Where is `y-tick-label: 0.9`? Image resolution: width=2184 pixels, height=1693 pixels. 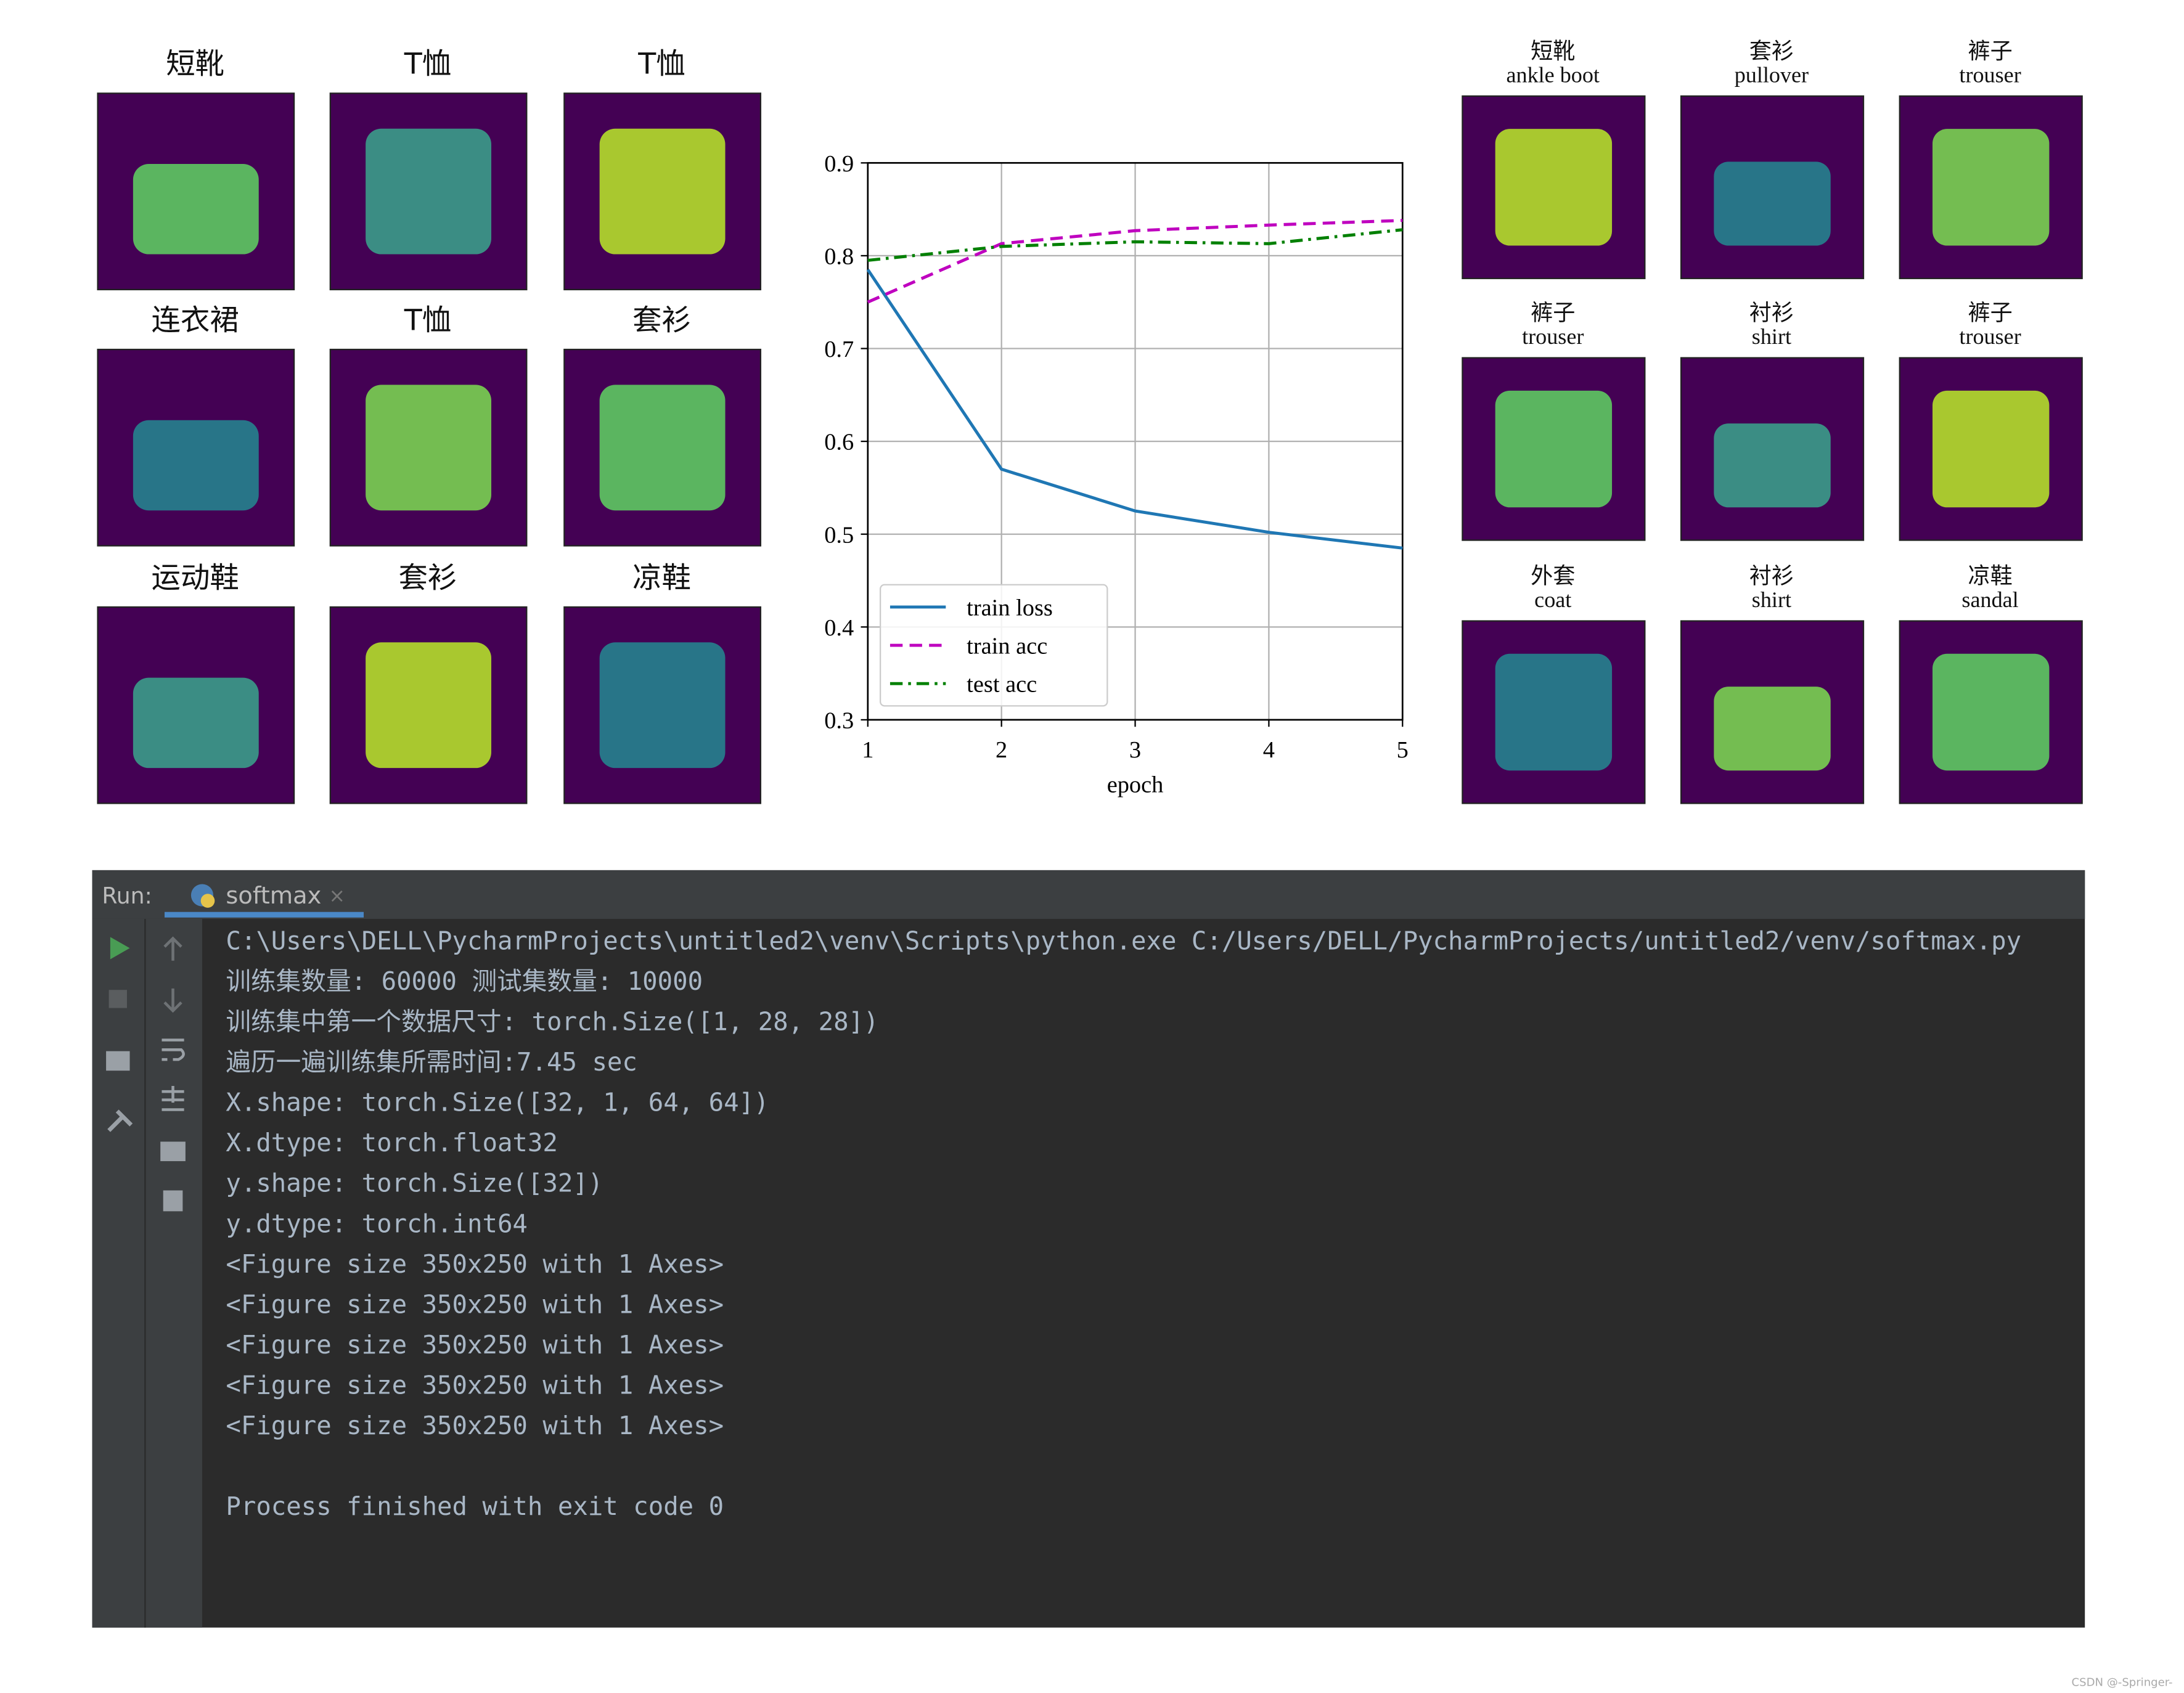
y-tick-label: 0.9 is located at coordinates (839, 164).